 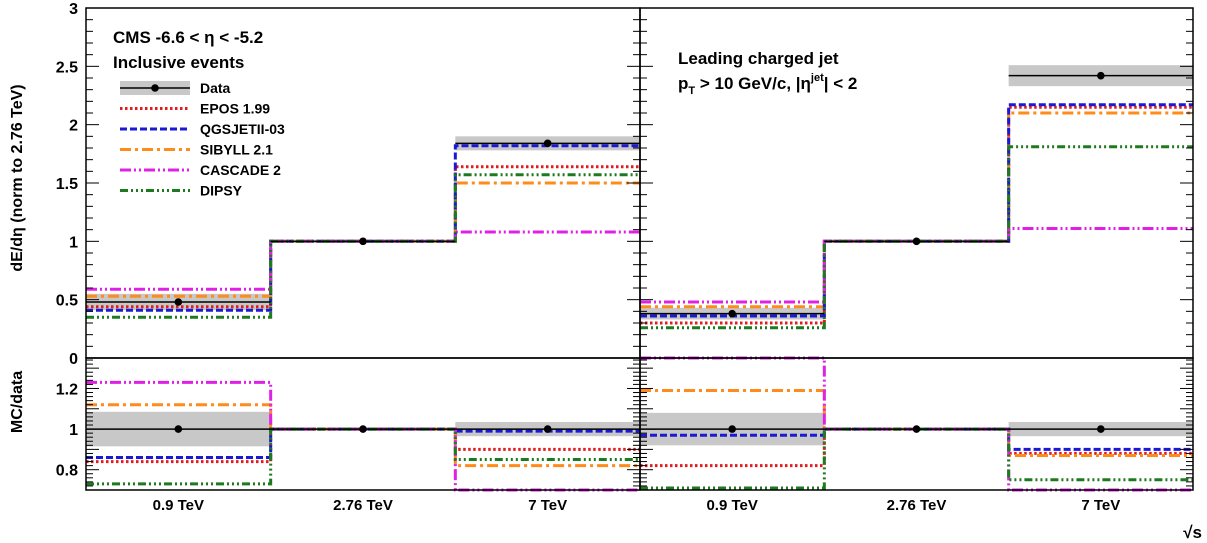 I want to click on top-y-tick-label: 2, so click(x=73, y=126).